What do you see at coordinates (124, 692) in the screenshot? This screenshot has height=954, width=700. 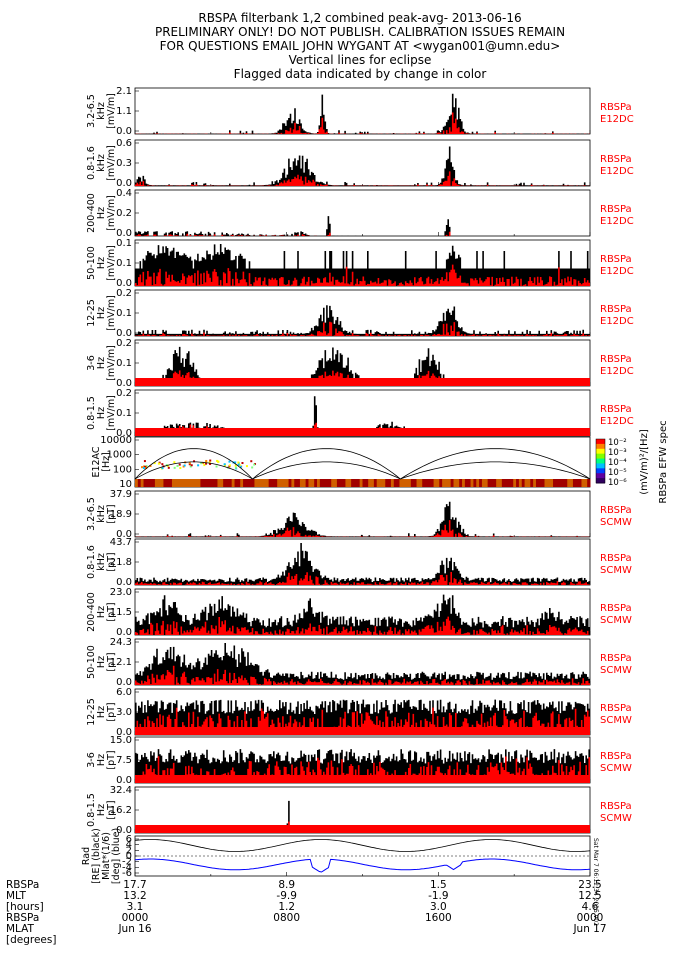 I see `y-tick-label: 6.0` at bounding box center [124, 692].